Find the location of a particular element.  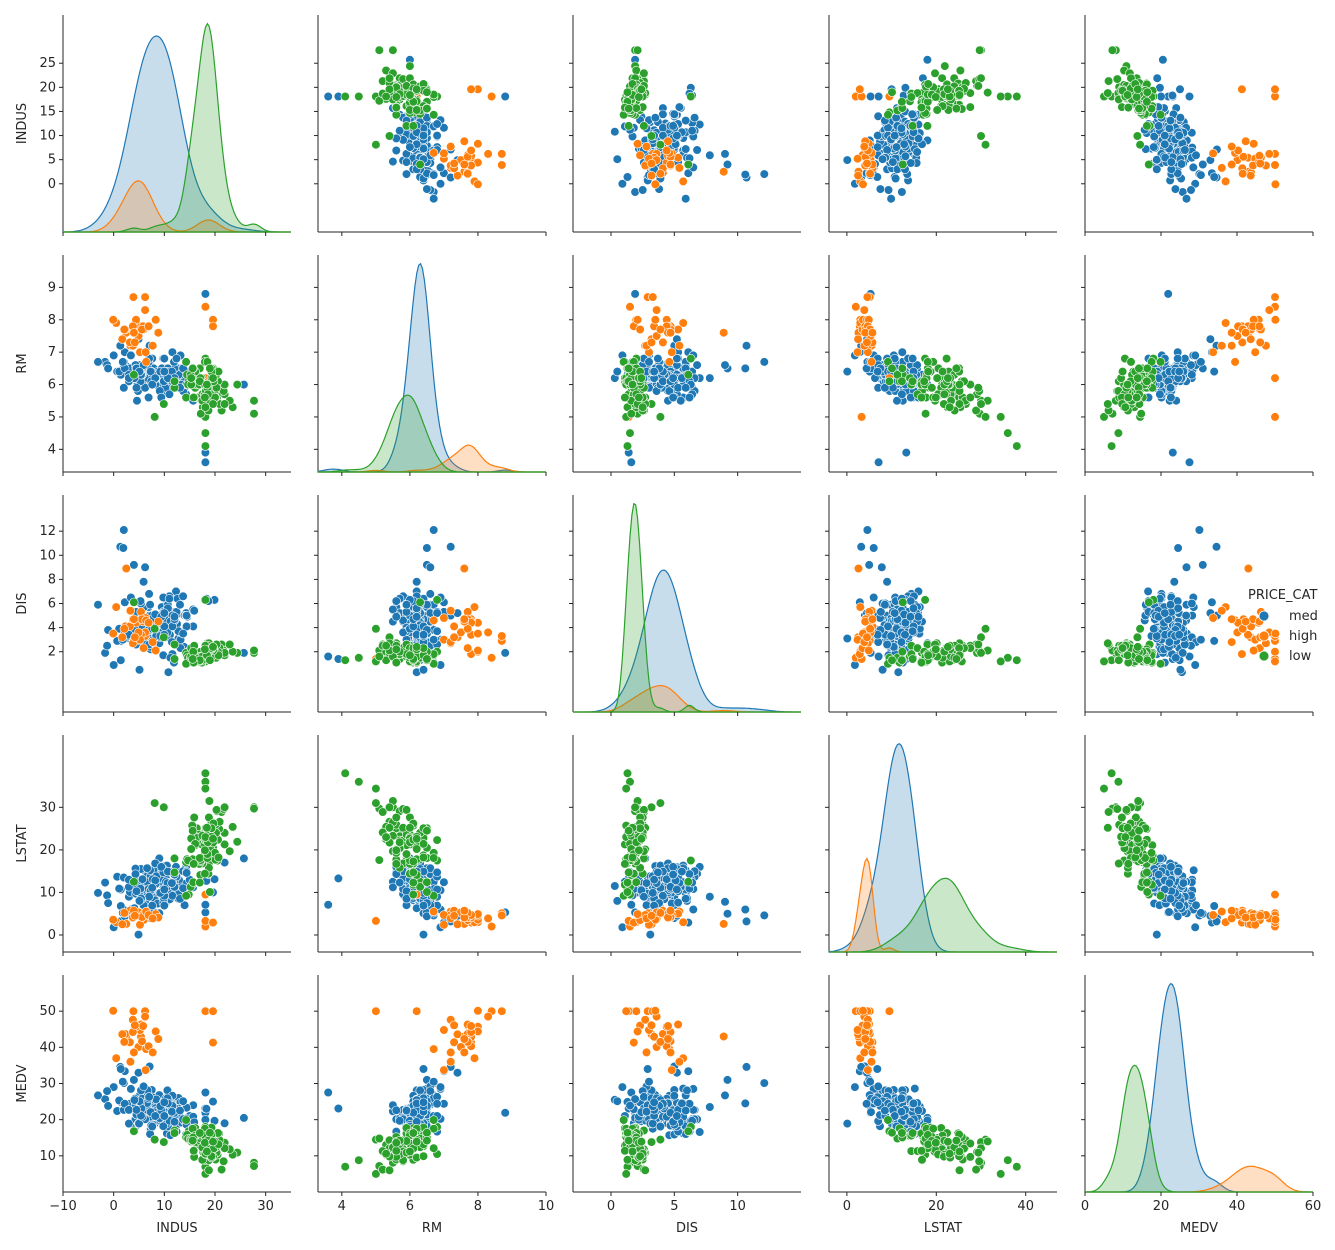

y-tick-label: 2 is located at coordinates (52, 652).